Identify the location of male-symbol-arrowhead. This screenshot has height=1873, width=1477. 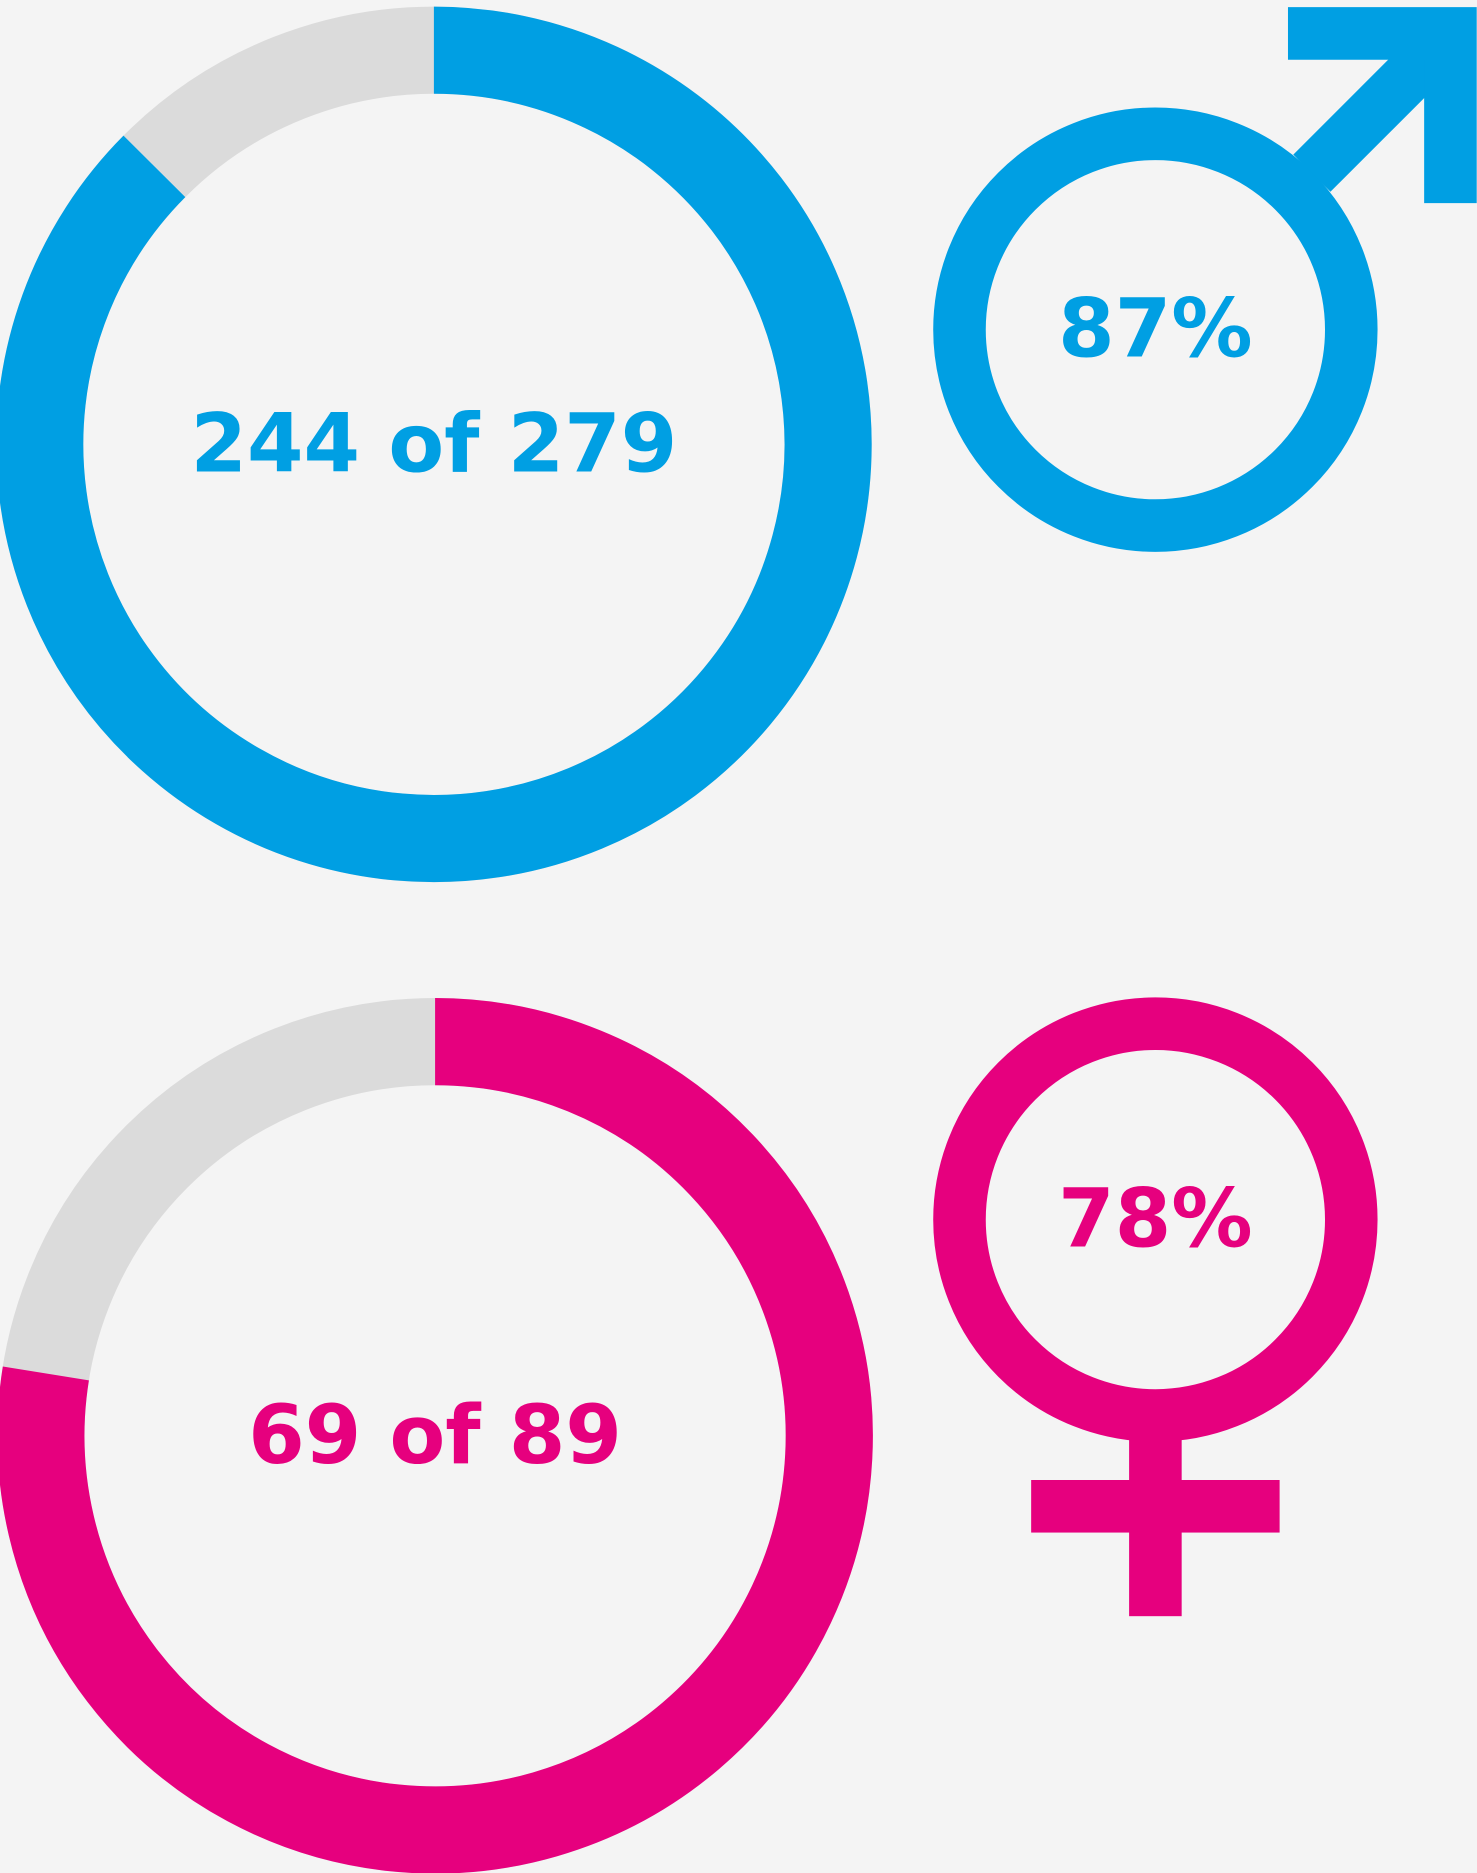
(1382, 105).